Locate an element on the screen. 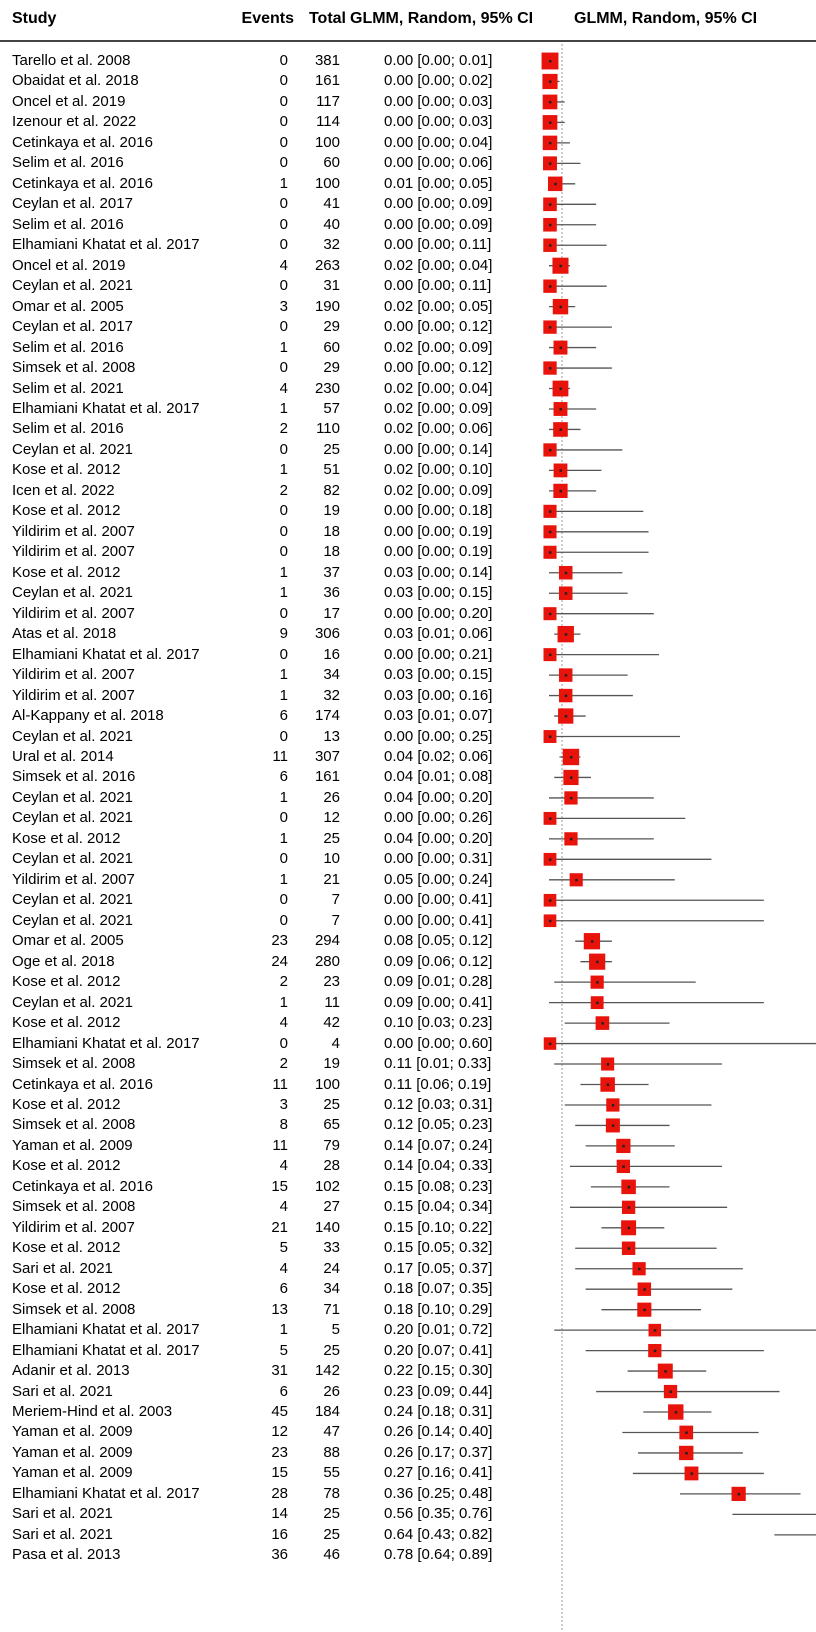  ci-value: 0.00 [0.00; 0.04] is located at coordinates (438, 142).